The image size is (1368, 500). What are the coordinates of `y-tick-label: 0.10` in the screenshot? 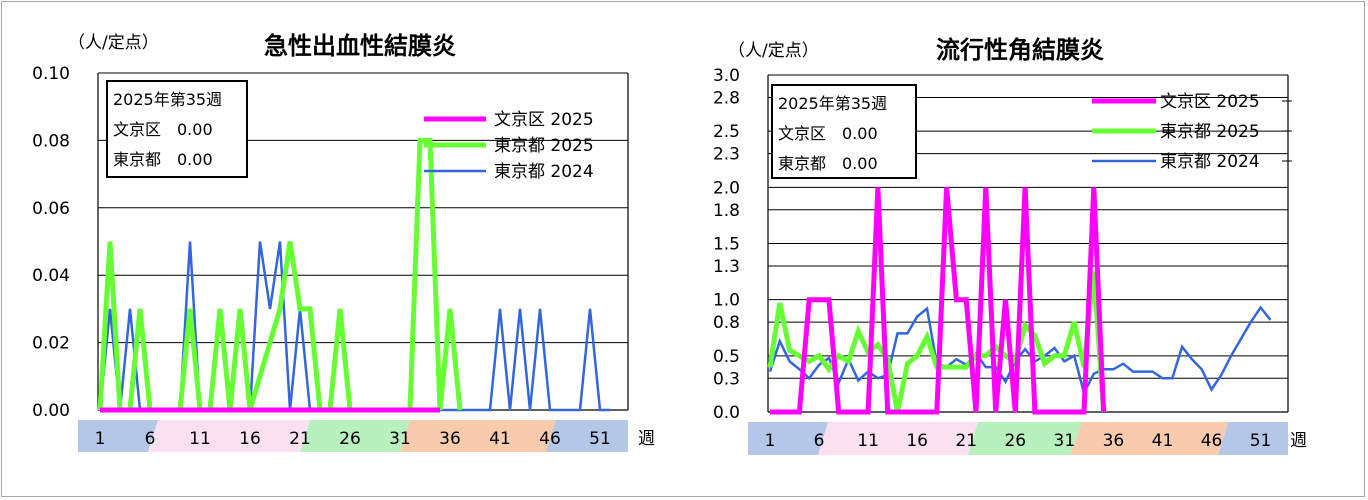 It's located at (51, 74).